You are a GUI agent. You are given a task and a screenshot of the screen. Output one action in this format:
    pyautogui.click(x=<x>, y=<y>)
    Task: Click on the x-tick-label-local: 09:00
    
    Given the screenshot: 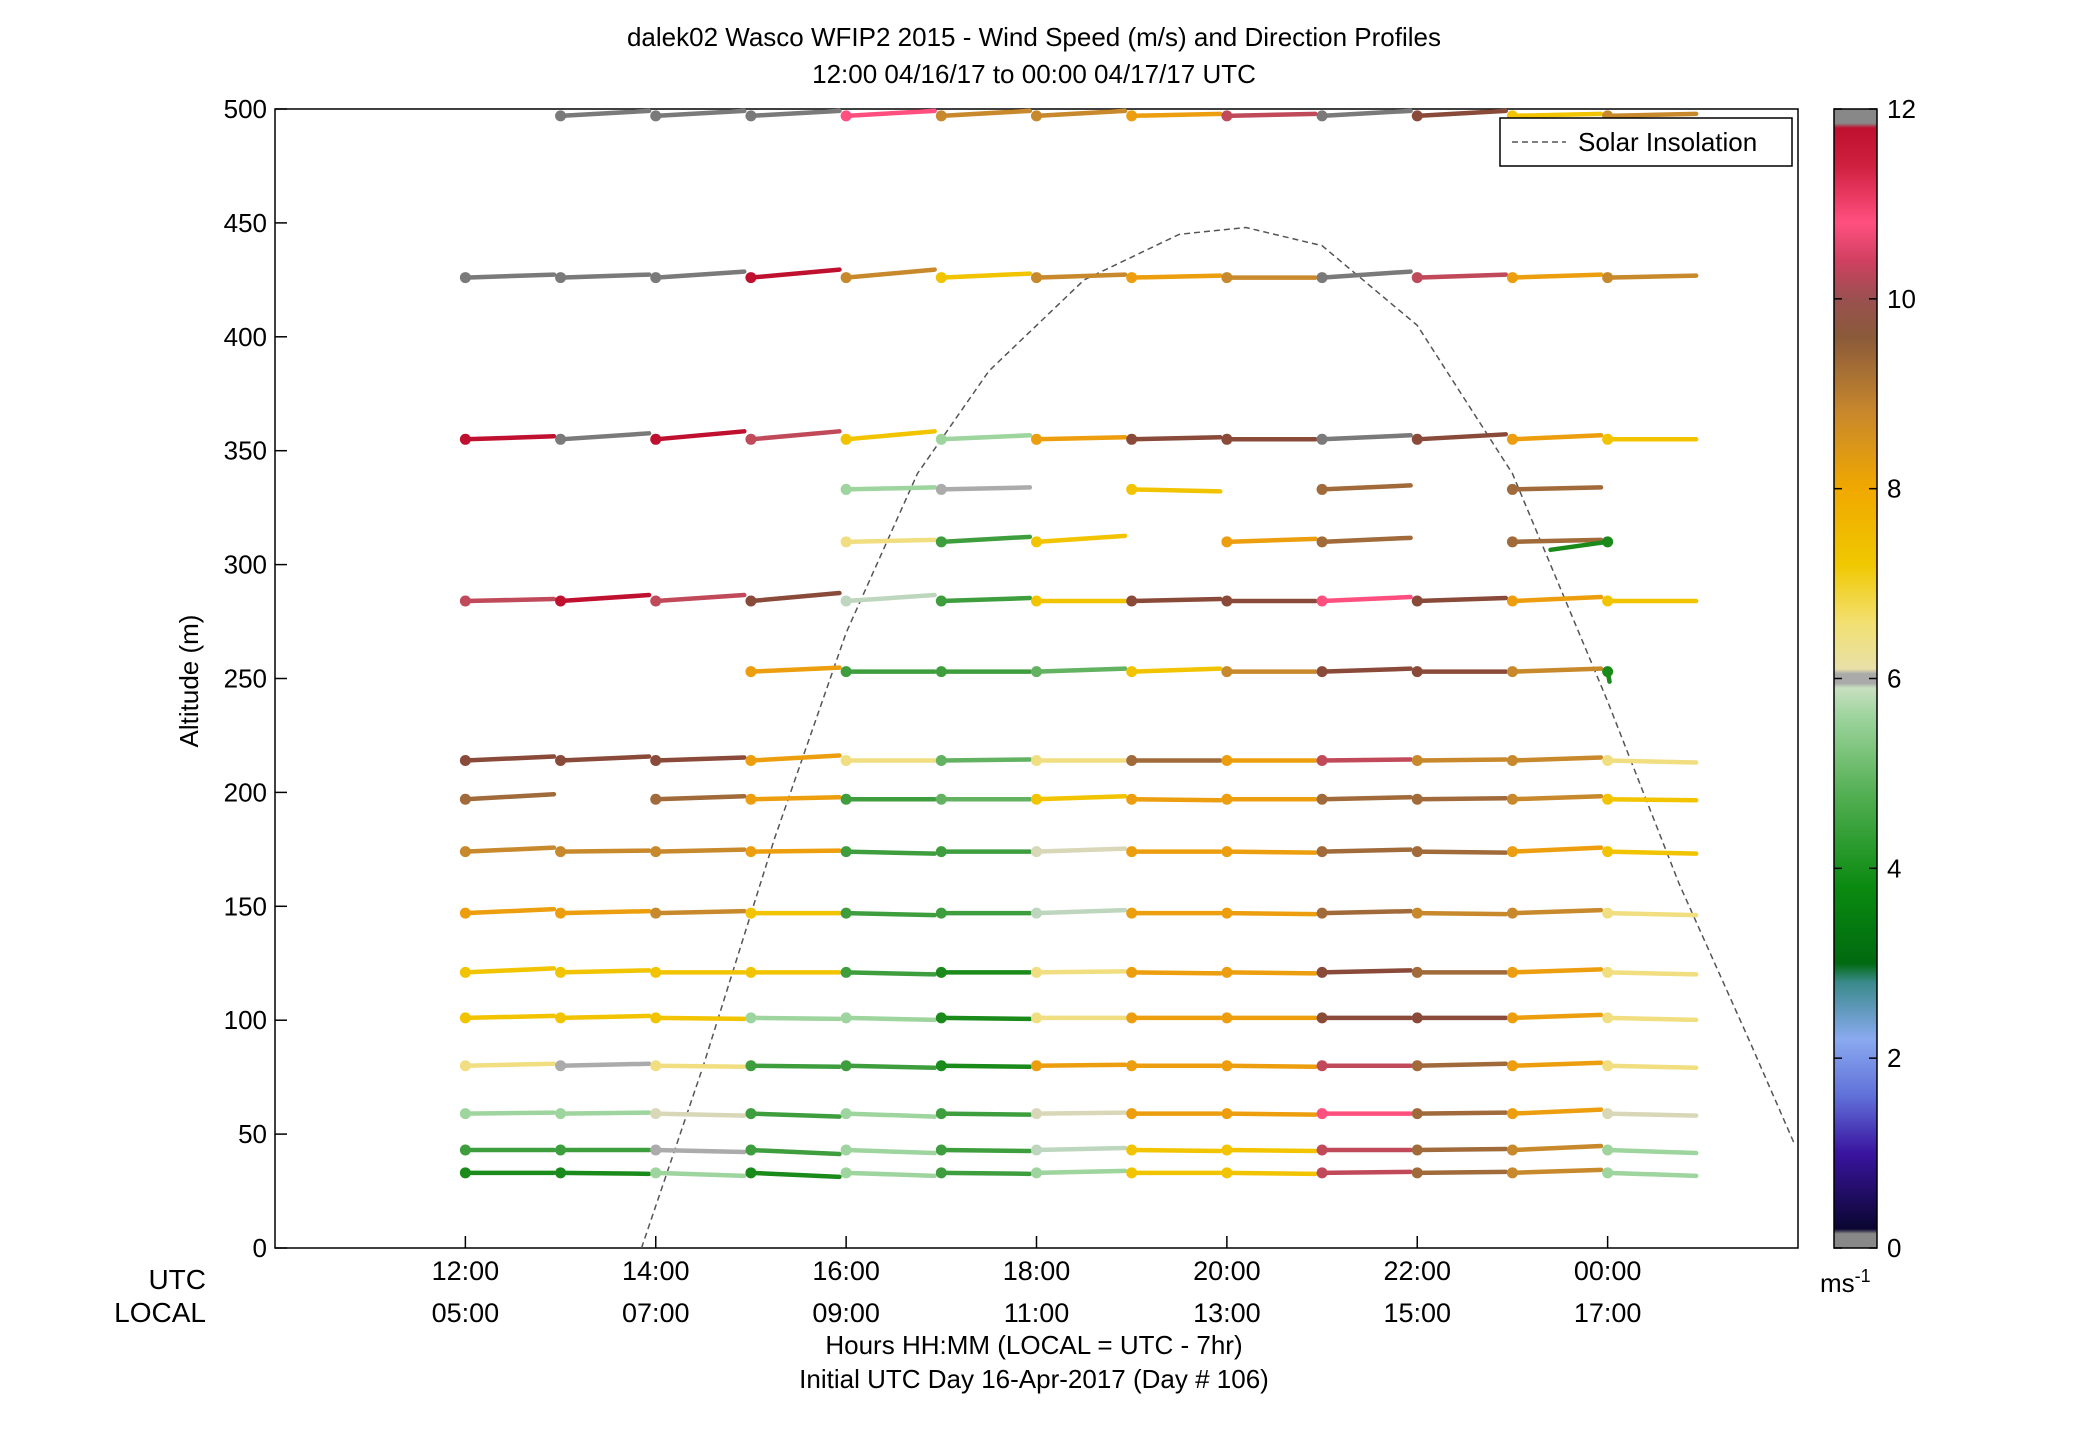 What is the action you would take?
    pyautogui.click(x=846, y=1313)
    